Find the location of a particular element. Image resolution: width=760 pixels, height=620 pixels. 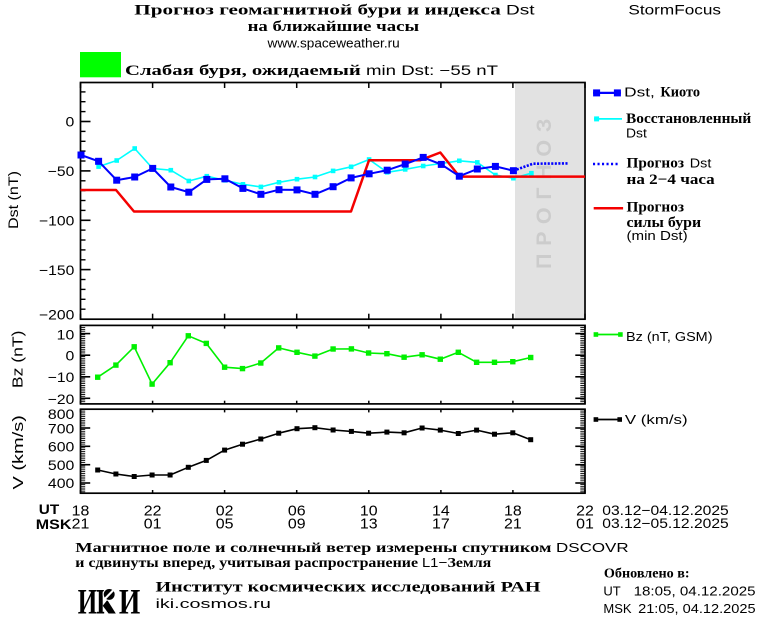

svg-text: −100 is located at coordinates (57, 220).